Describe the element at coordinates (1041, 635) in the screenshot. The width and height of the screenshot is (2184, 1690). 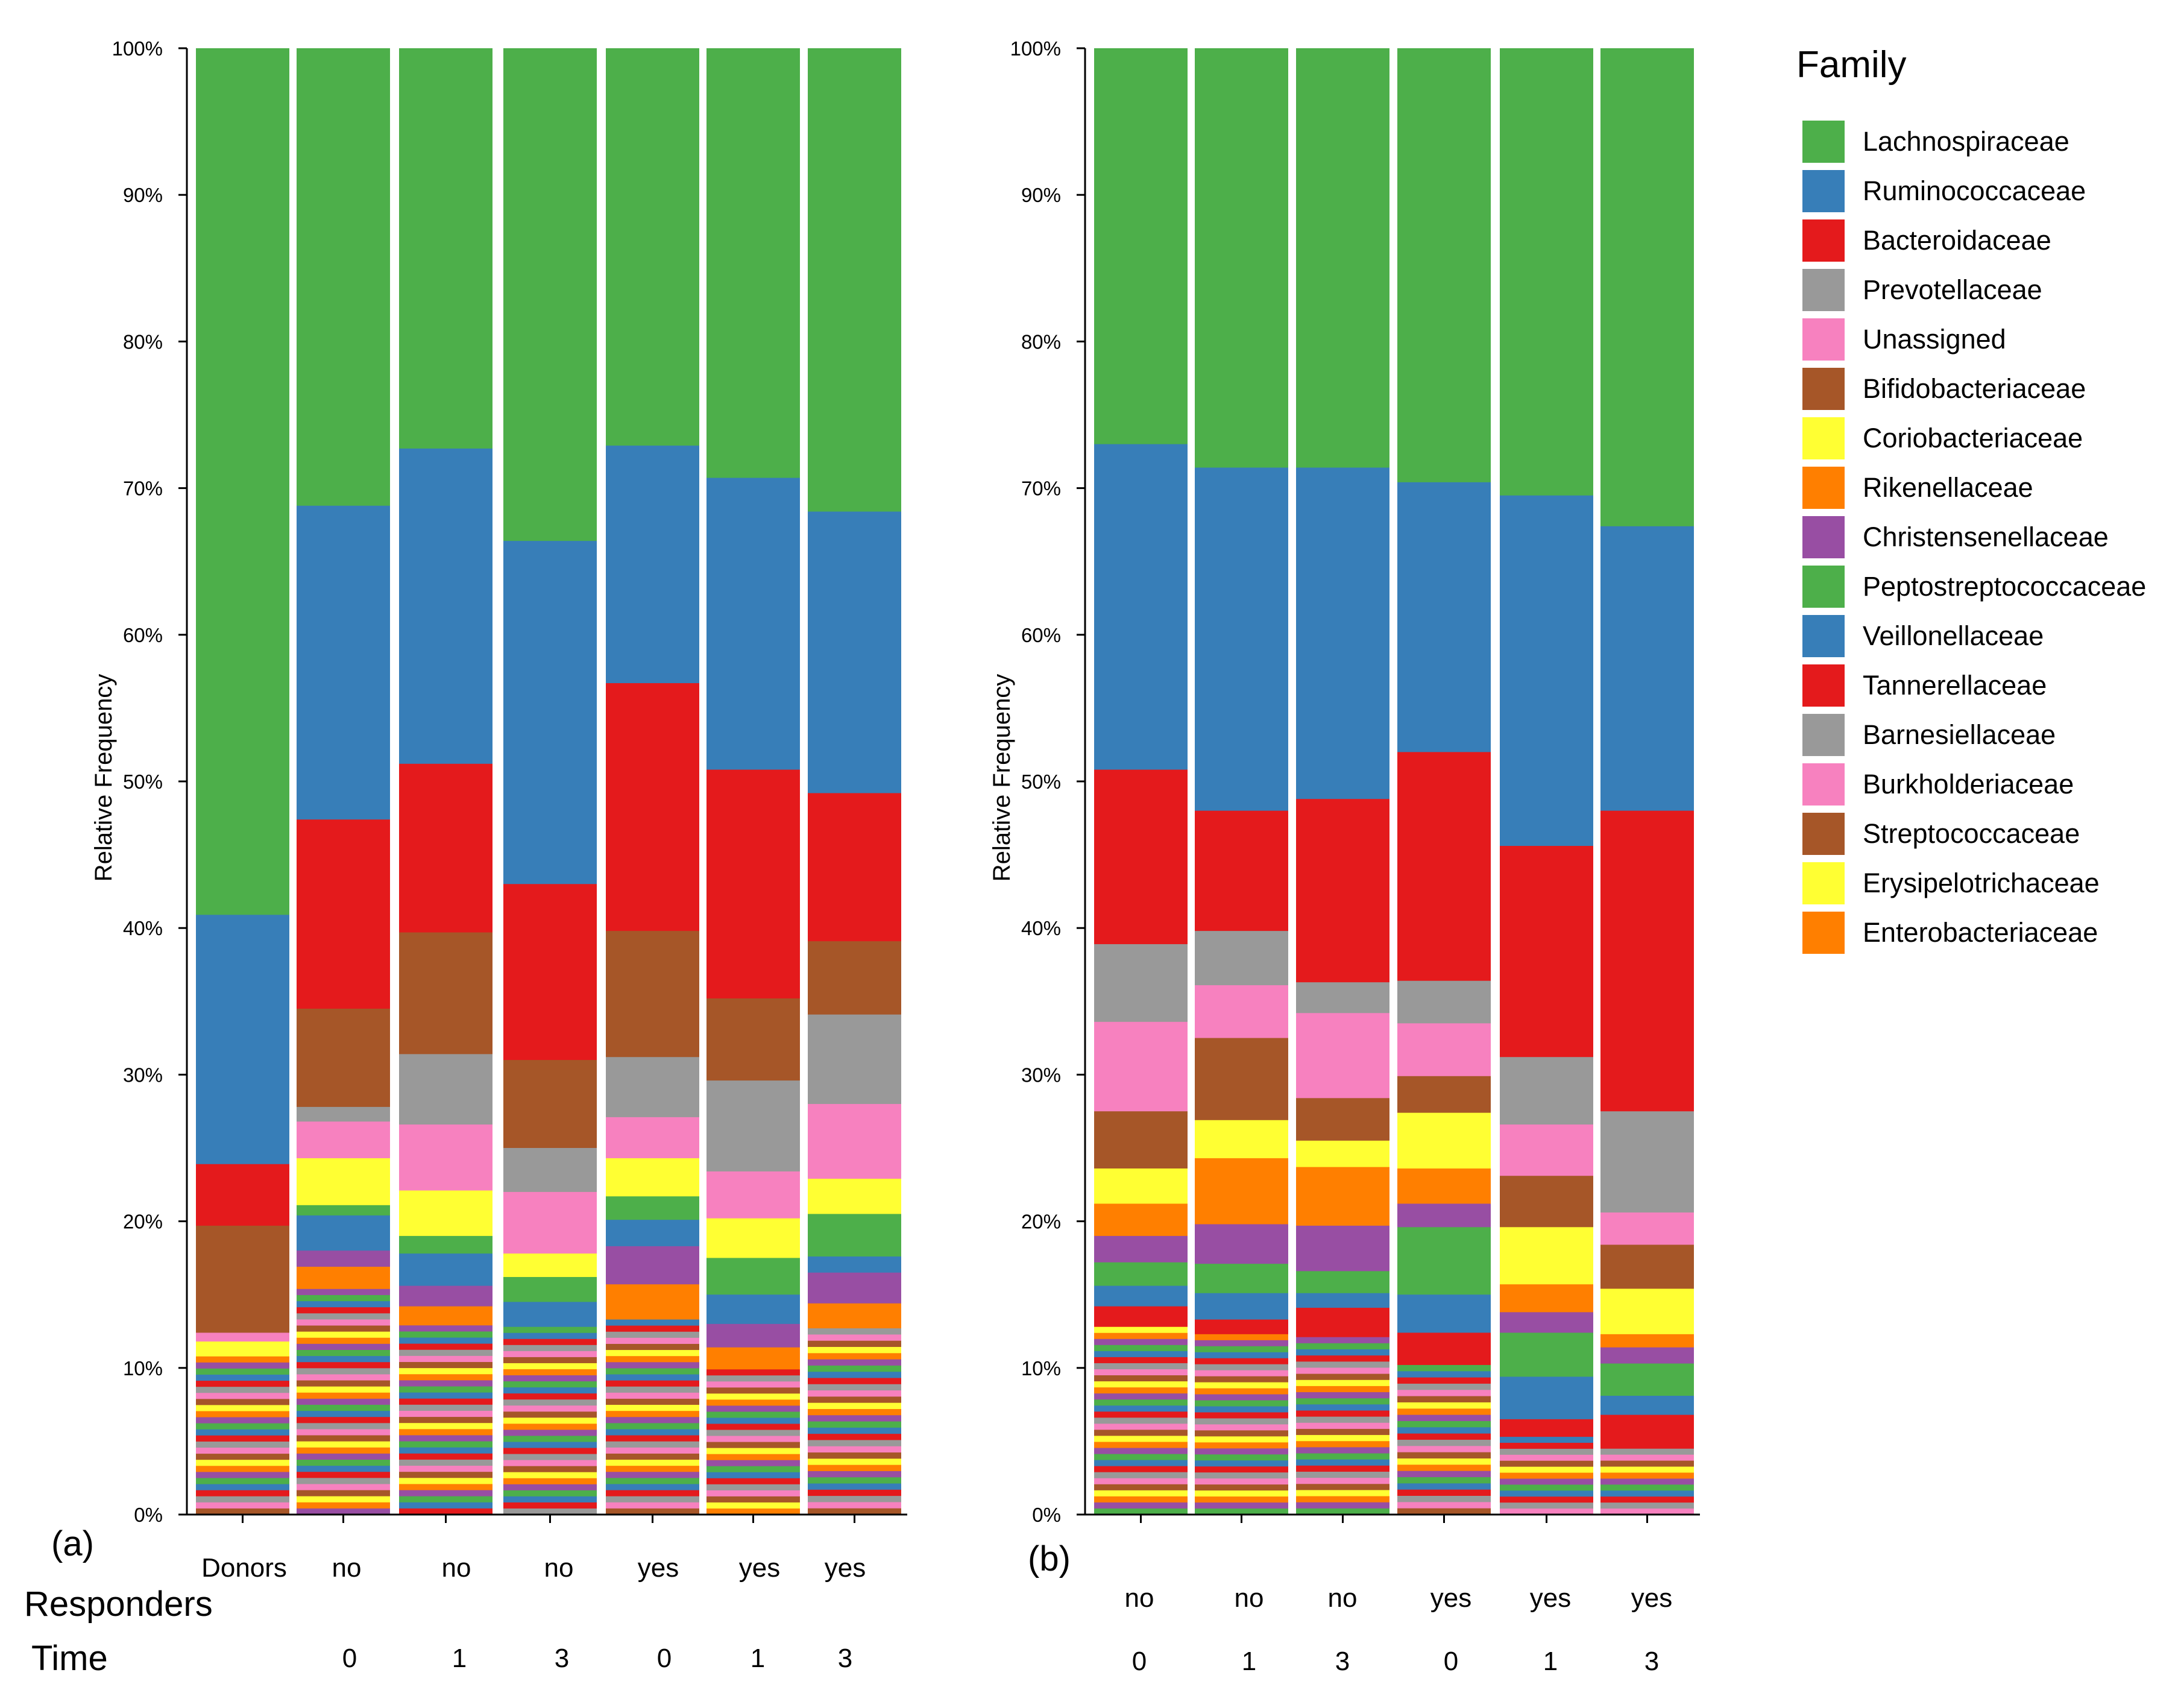
I see `y-tick-label: 60%` at that location.